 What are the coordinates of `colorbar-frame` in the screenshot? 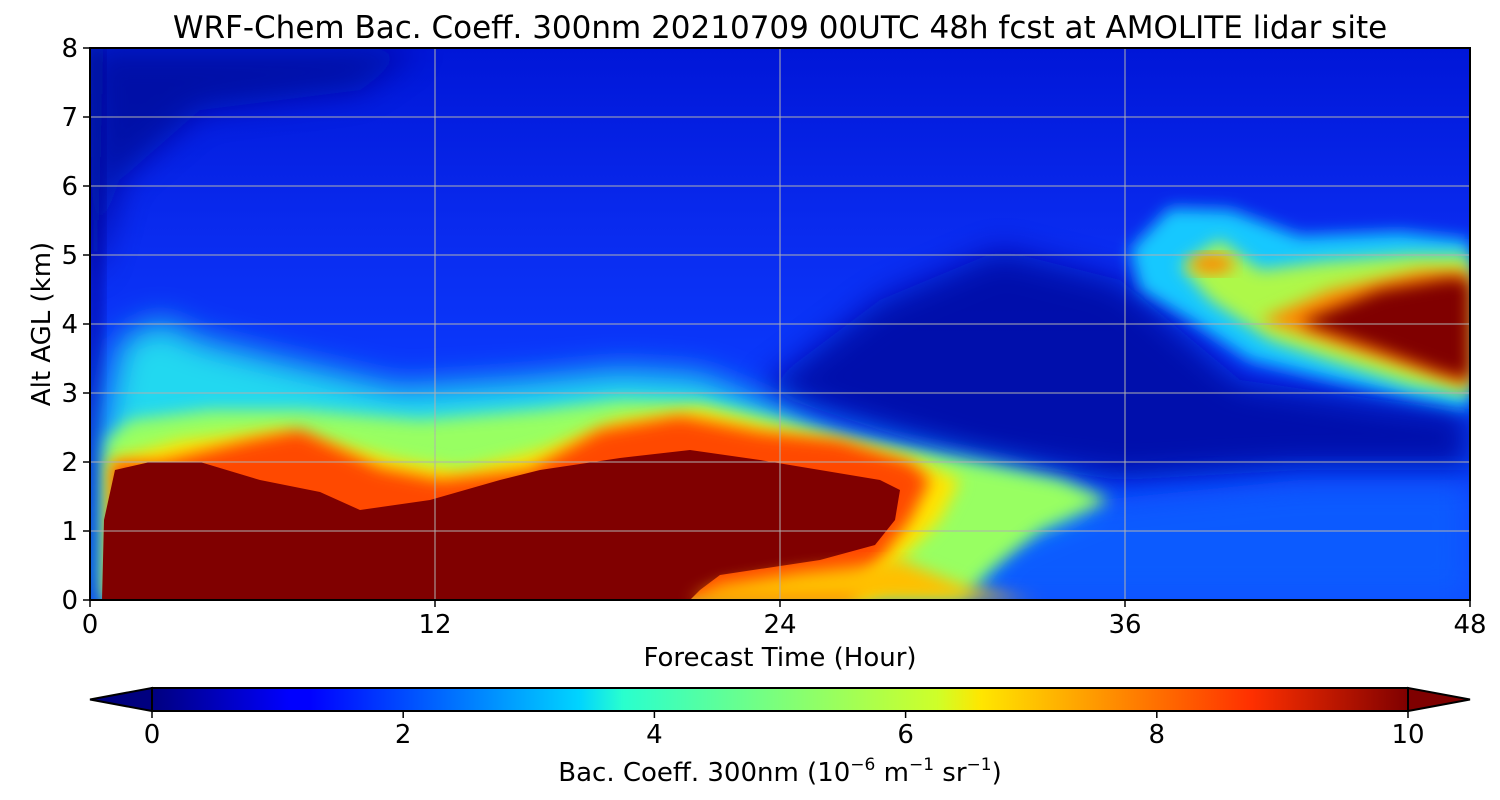 It's located at (780, 699).